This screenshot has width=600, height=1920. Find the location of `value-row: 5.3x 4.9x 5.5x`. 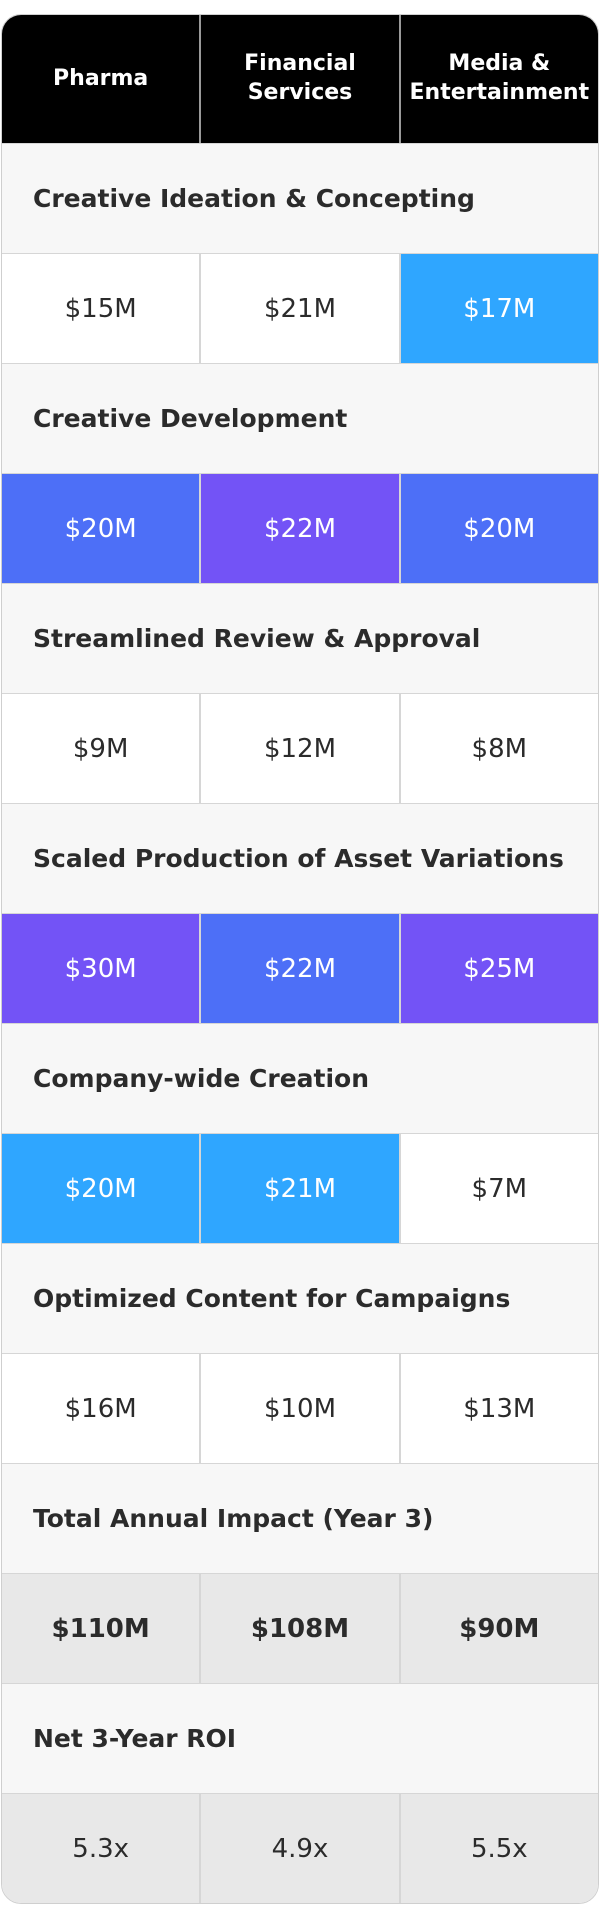

value-row: 5.3x 4.9x 5.5x is located at coordinates (300, 1848).